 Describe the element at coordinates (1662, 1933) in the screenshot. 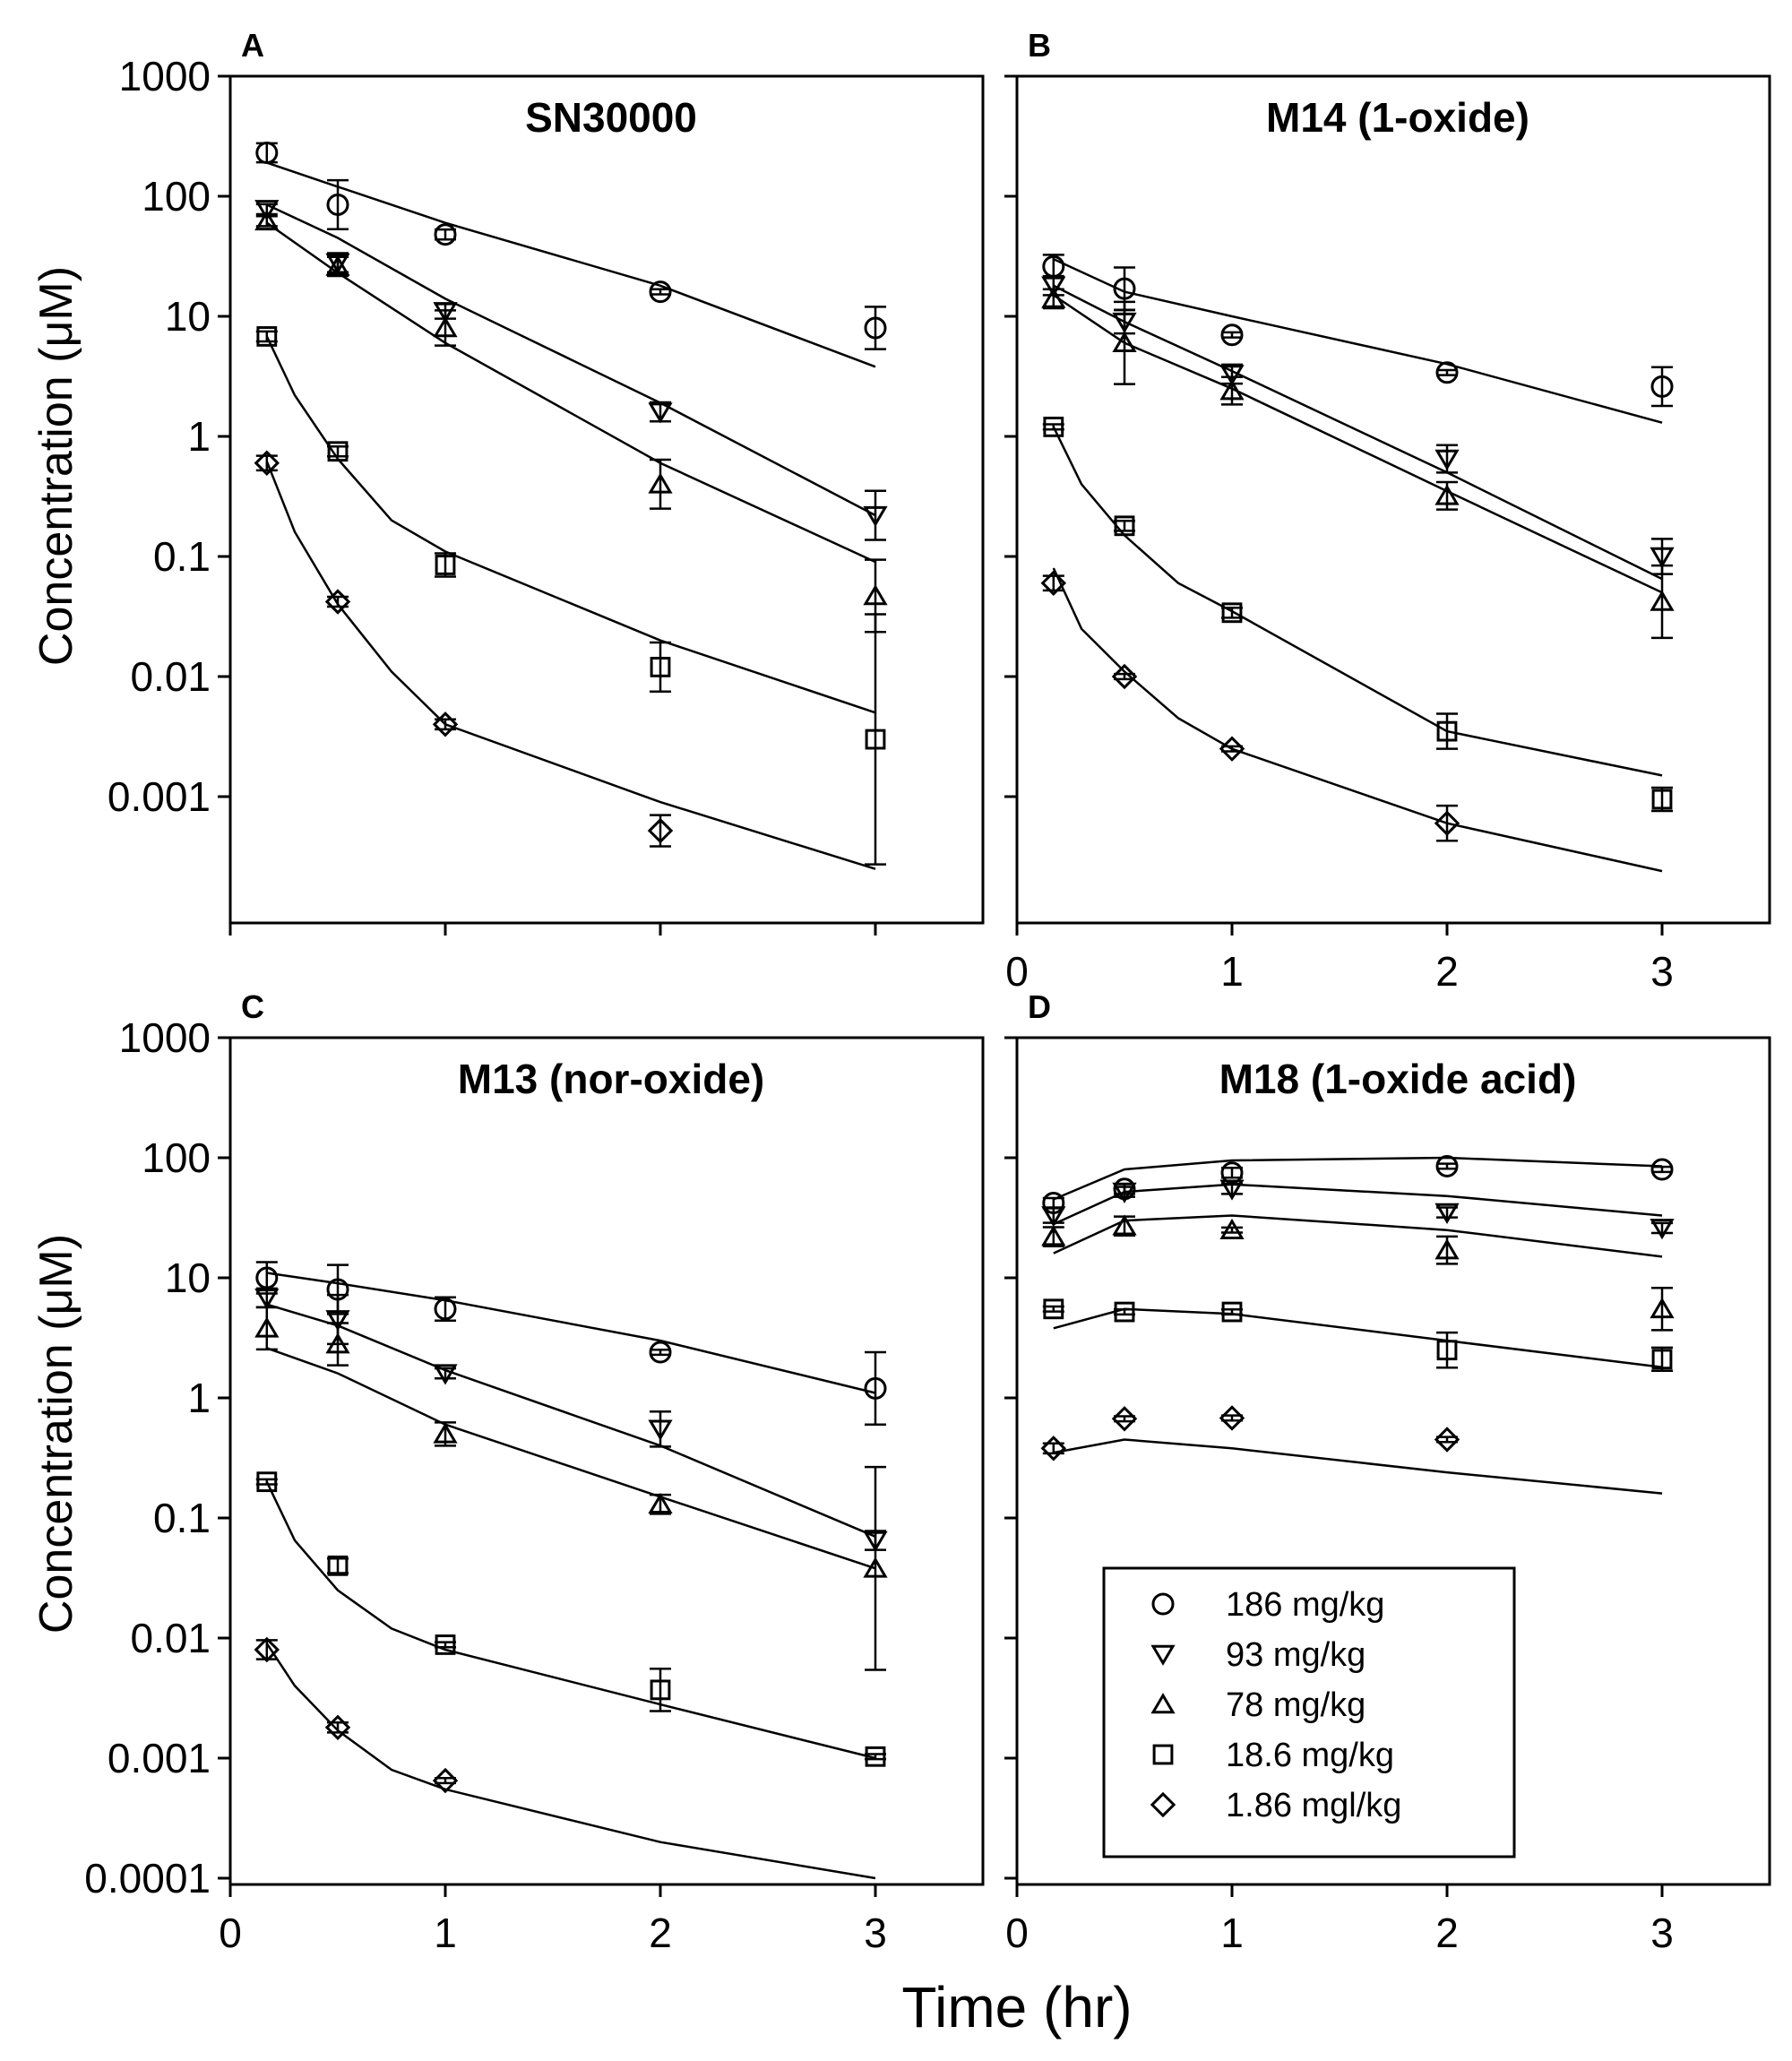

I see `x-tick-label: 3` at that location.